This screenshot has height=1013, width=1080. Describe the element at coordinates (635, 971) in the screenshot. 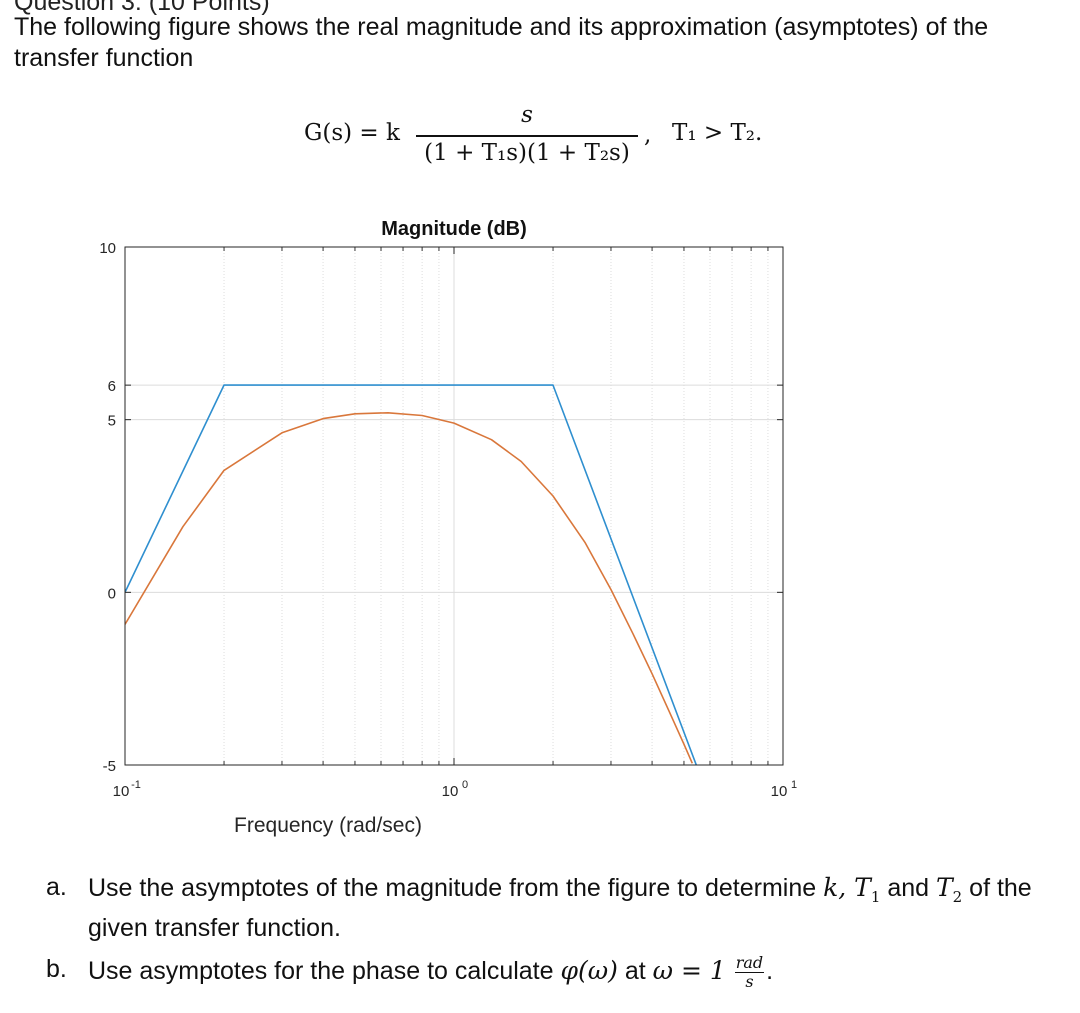

I see `question-b-at: at` at that location.